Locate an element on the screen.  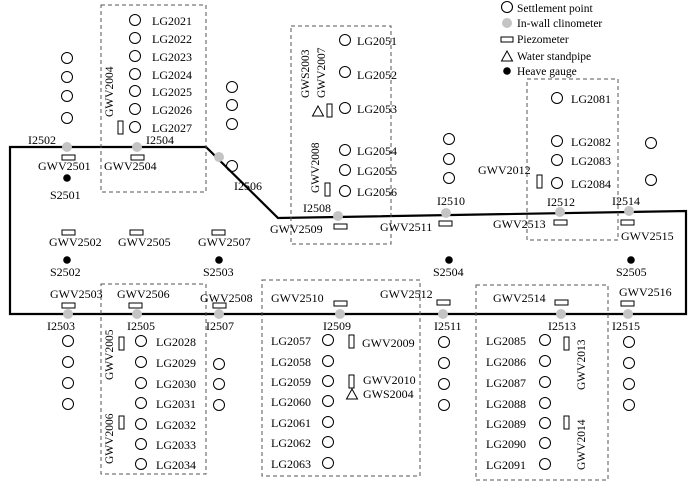
settlement-label: LG2034 is located at coordinates (176, 465).